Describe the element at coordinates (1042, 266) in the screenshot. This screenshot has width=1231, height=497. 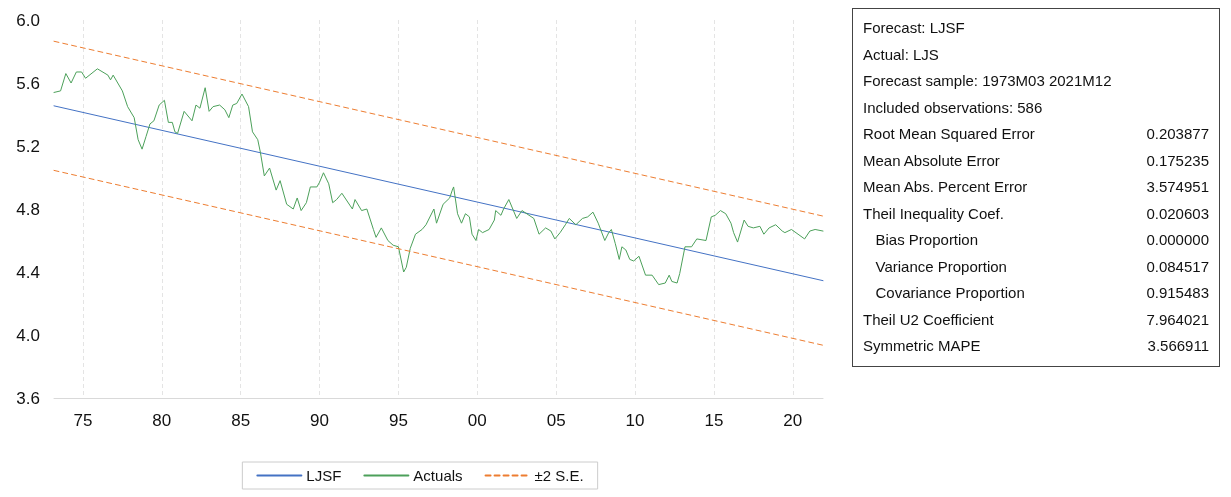
I see `text: Variance Proportion 0.084517` at that location.